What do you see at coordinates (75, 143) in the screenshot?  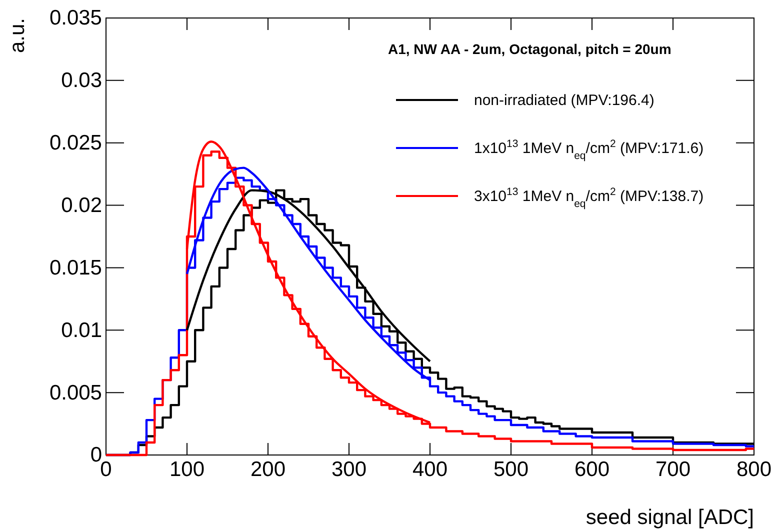 I see `y-tick-label: 0.025` at bounding box center [75, 143].